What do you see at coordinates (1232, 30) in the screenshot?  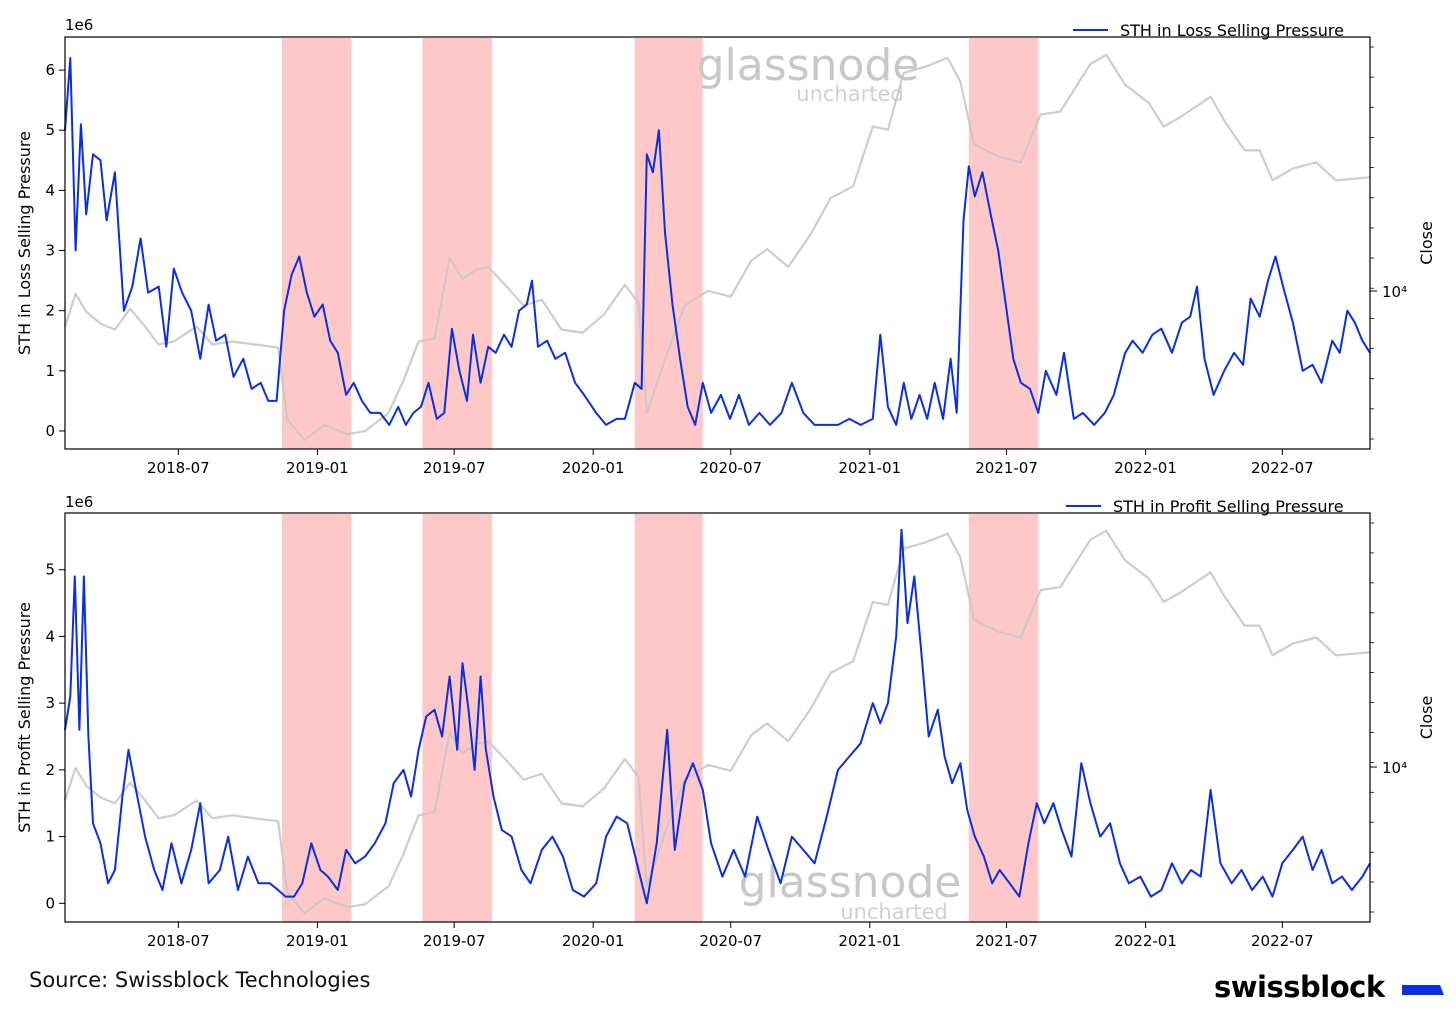 I see `legend-label: STH in Loss Selling Pressure` at bounding box center [1232, 30].